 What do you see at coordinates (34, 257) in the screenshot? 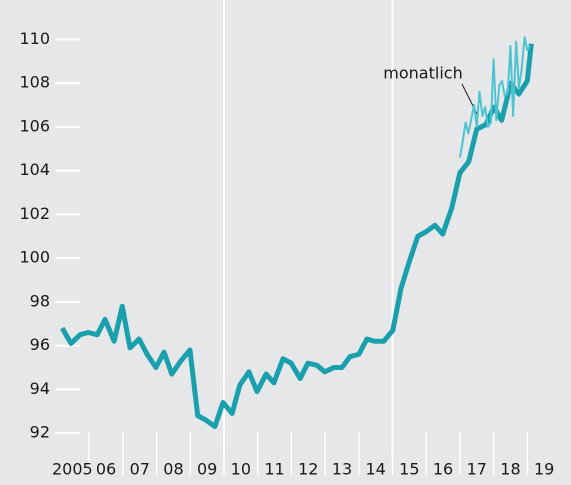
I see `y-tick-label: 100` at bounding box center [34, 257].